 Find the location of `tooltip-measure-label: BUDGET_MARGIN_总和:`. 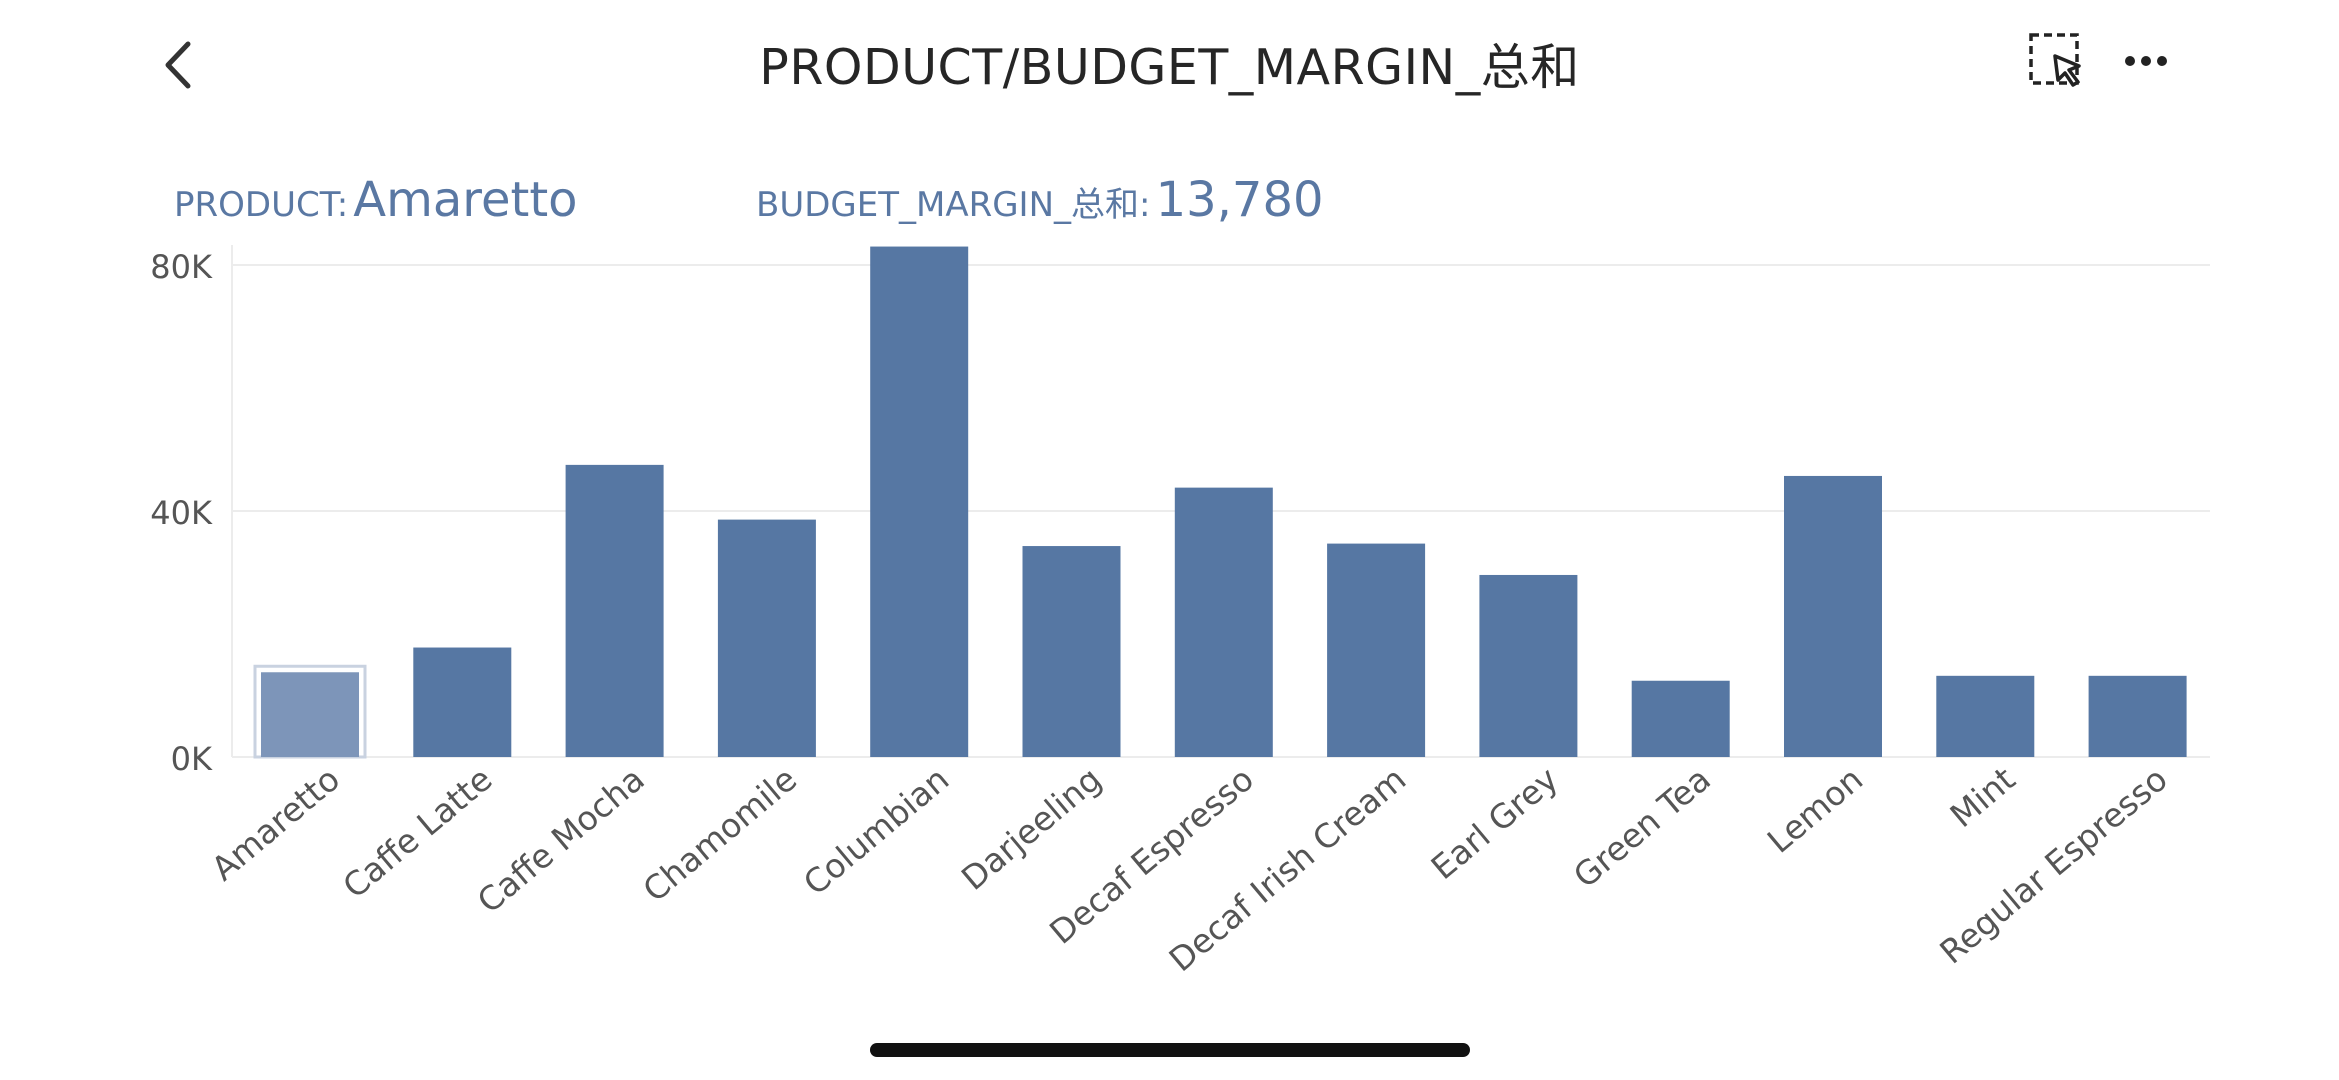

tooltip-measure-label: BUDGET_MARGIN_总和: is located at coordinates (953, 205).